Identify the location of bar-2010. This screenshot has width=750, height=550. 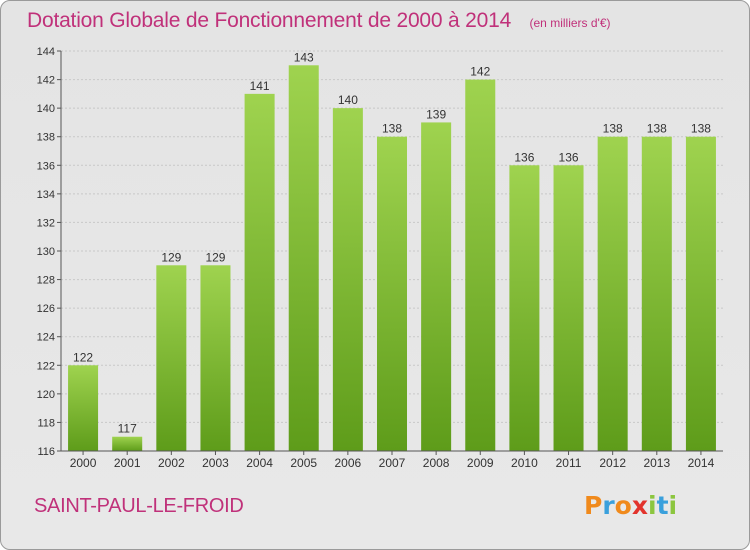
(524, 308).